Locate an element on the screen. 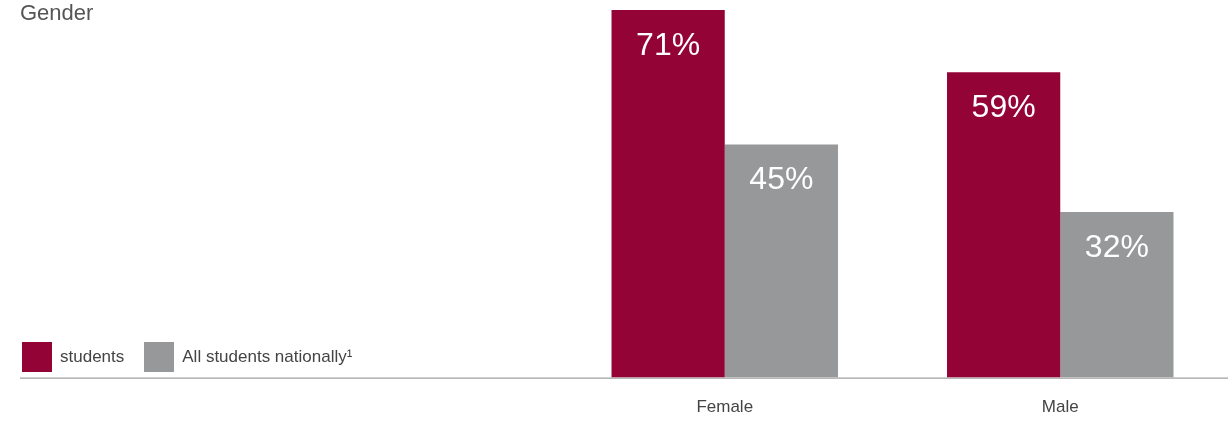 The height and width of the screenshot is (430, 1230). x-tick-label: Male is located at coordinates (1060, 407).